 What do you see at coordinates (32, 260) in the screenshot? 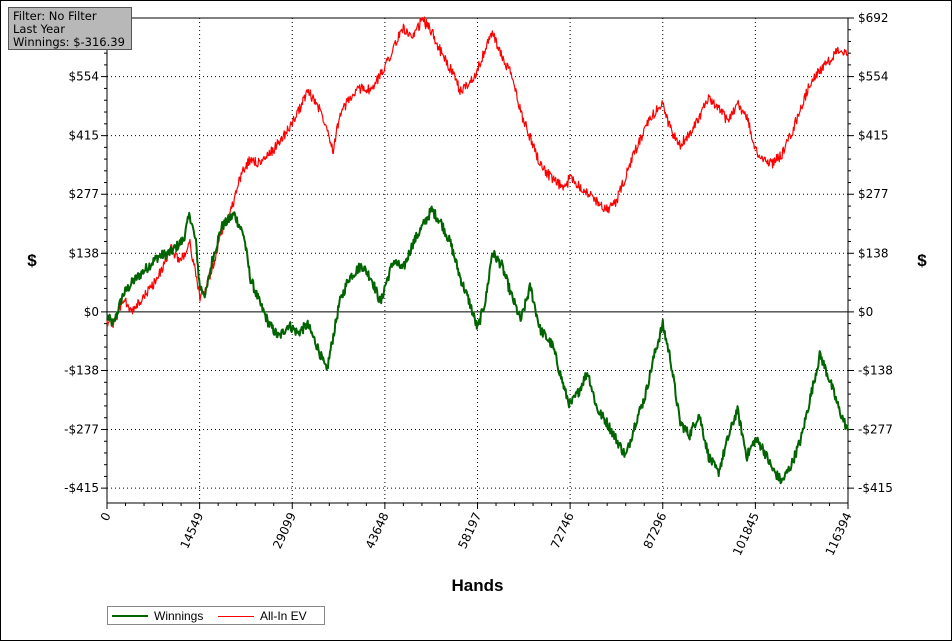
I see `y-axis-title-left: $` at bounding box center [32, 260].